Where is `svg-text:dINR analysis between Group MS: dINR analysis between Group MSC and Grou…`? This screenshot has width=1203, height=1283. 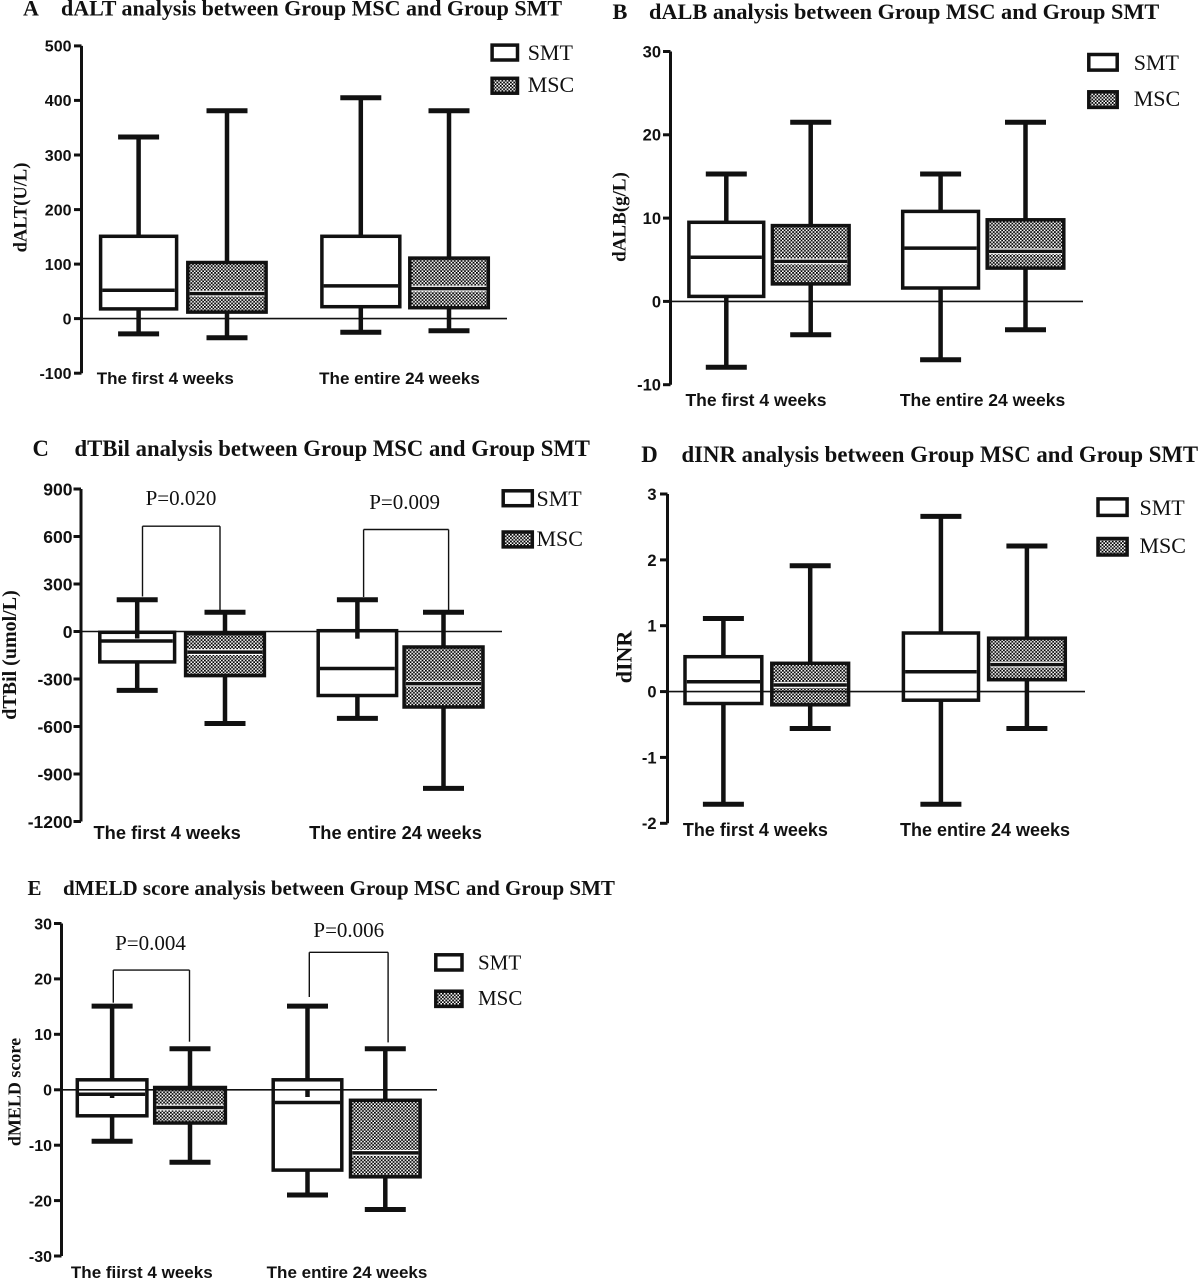
svg-text:dINR analysis between Group MS: dINR analysis between Group MSC and Grou… is located at coordinates (940, 454).